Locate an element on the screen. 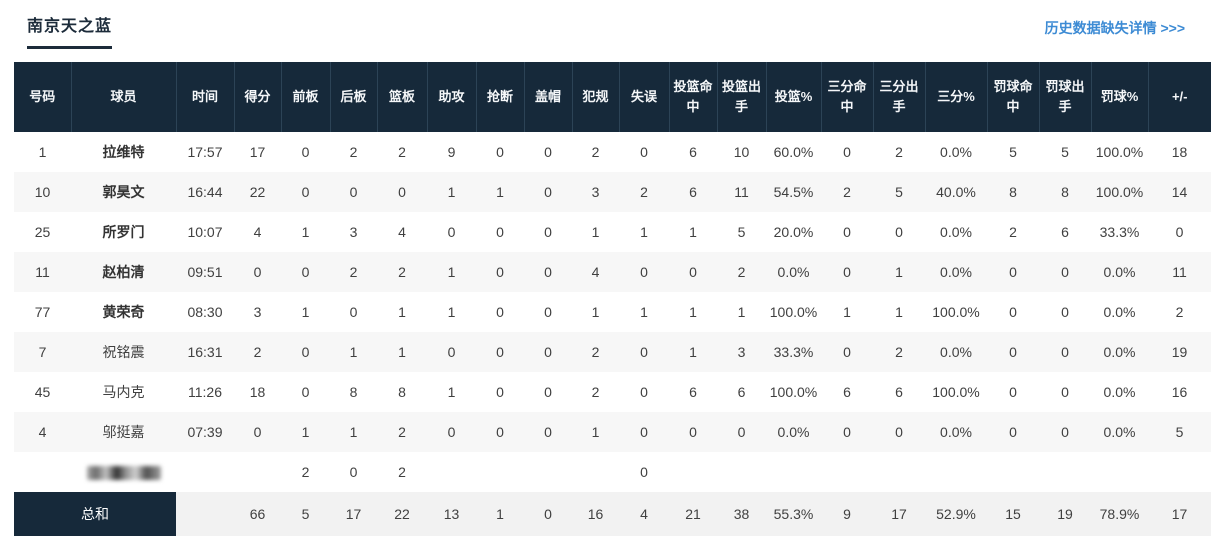 This screenshot has width=1225, height=555. stat-cell: 8 is located at coordinates (1065, 192).